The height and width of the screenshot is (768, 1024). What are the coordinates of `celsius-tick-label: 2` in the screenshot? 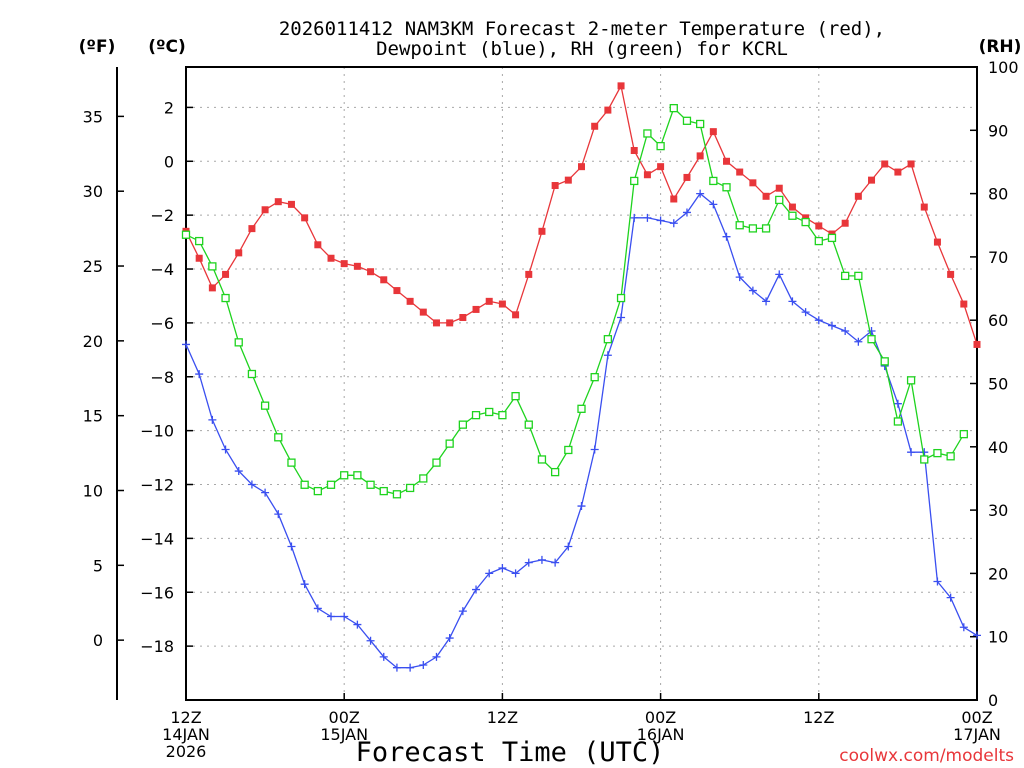 It's located at (169, 107).